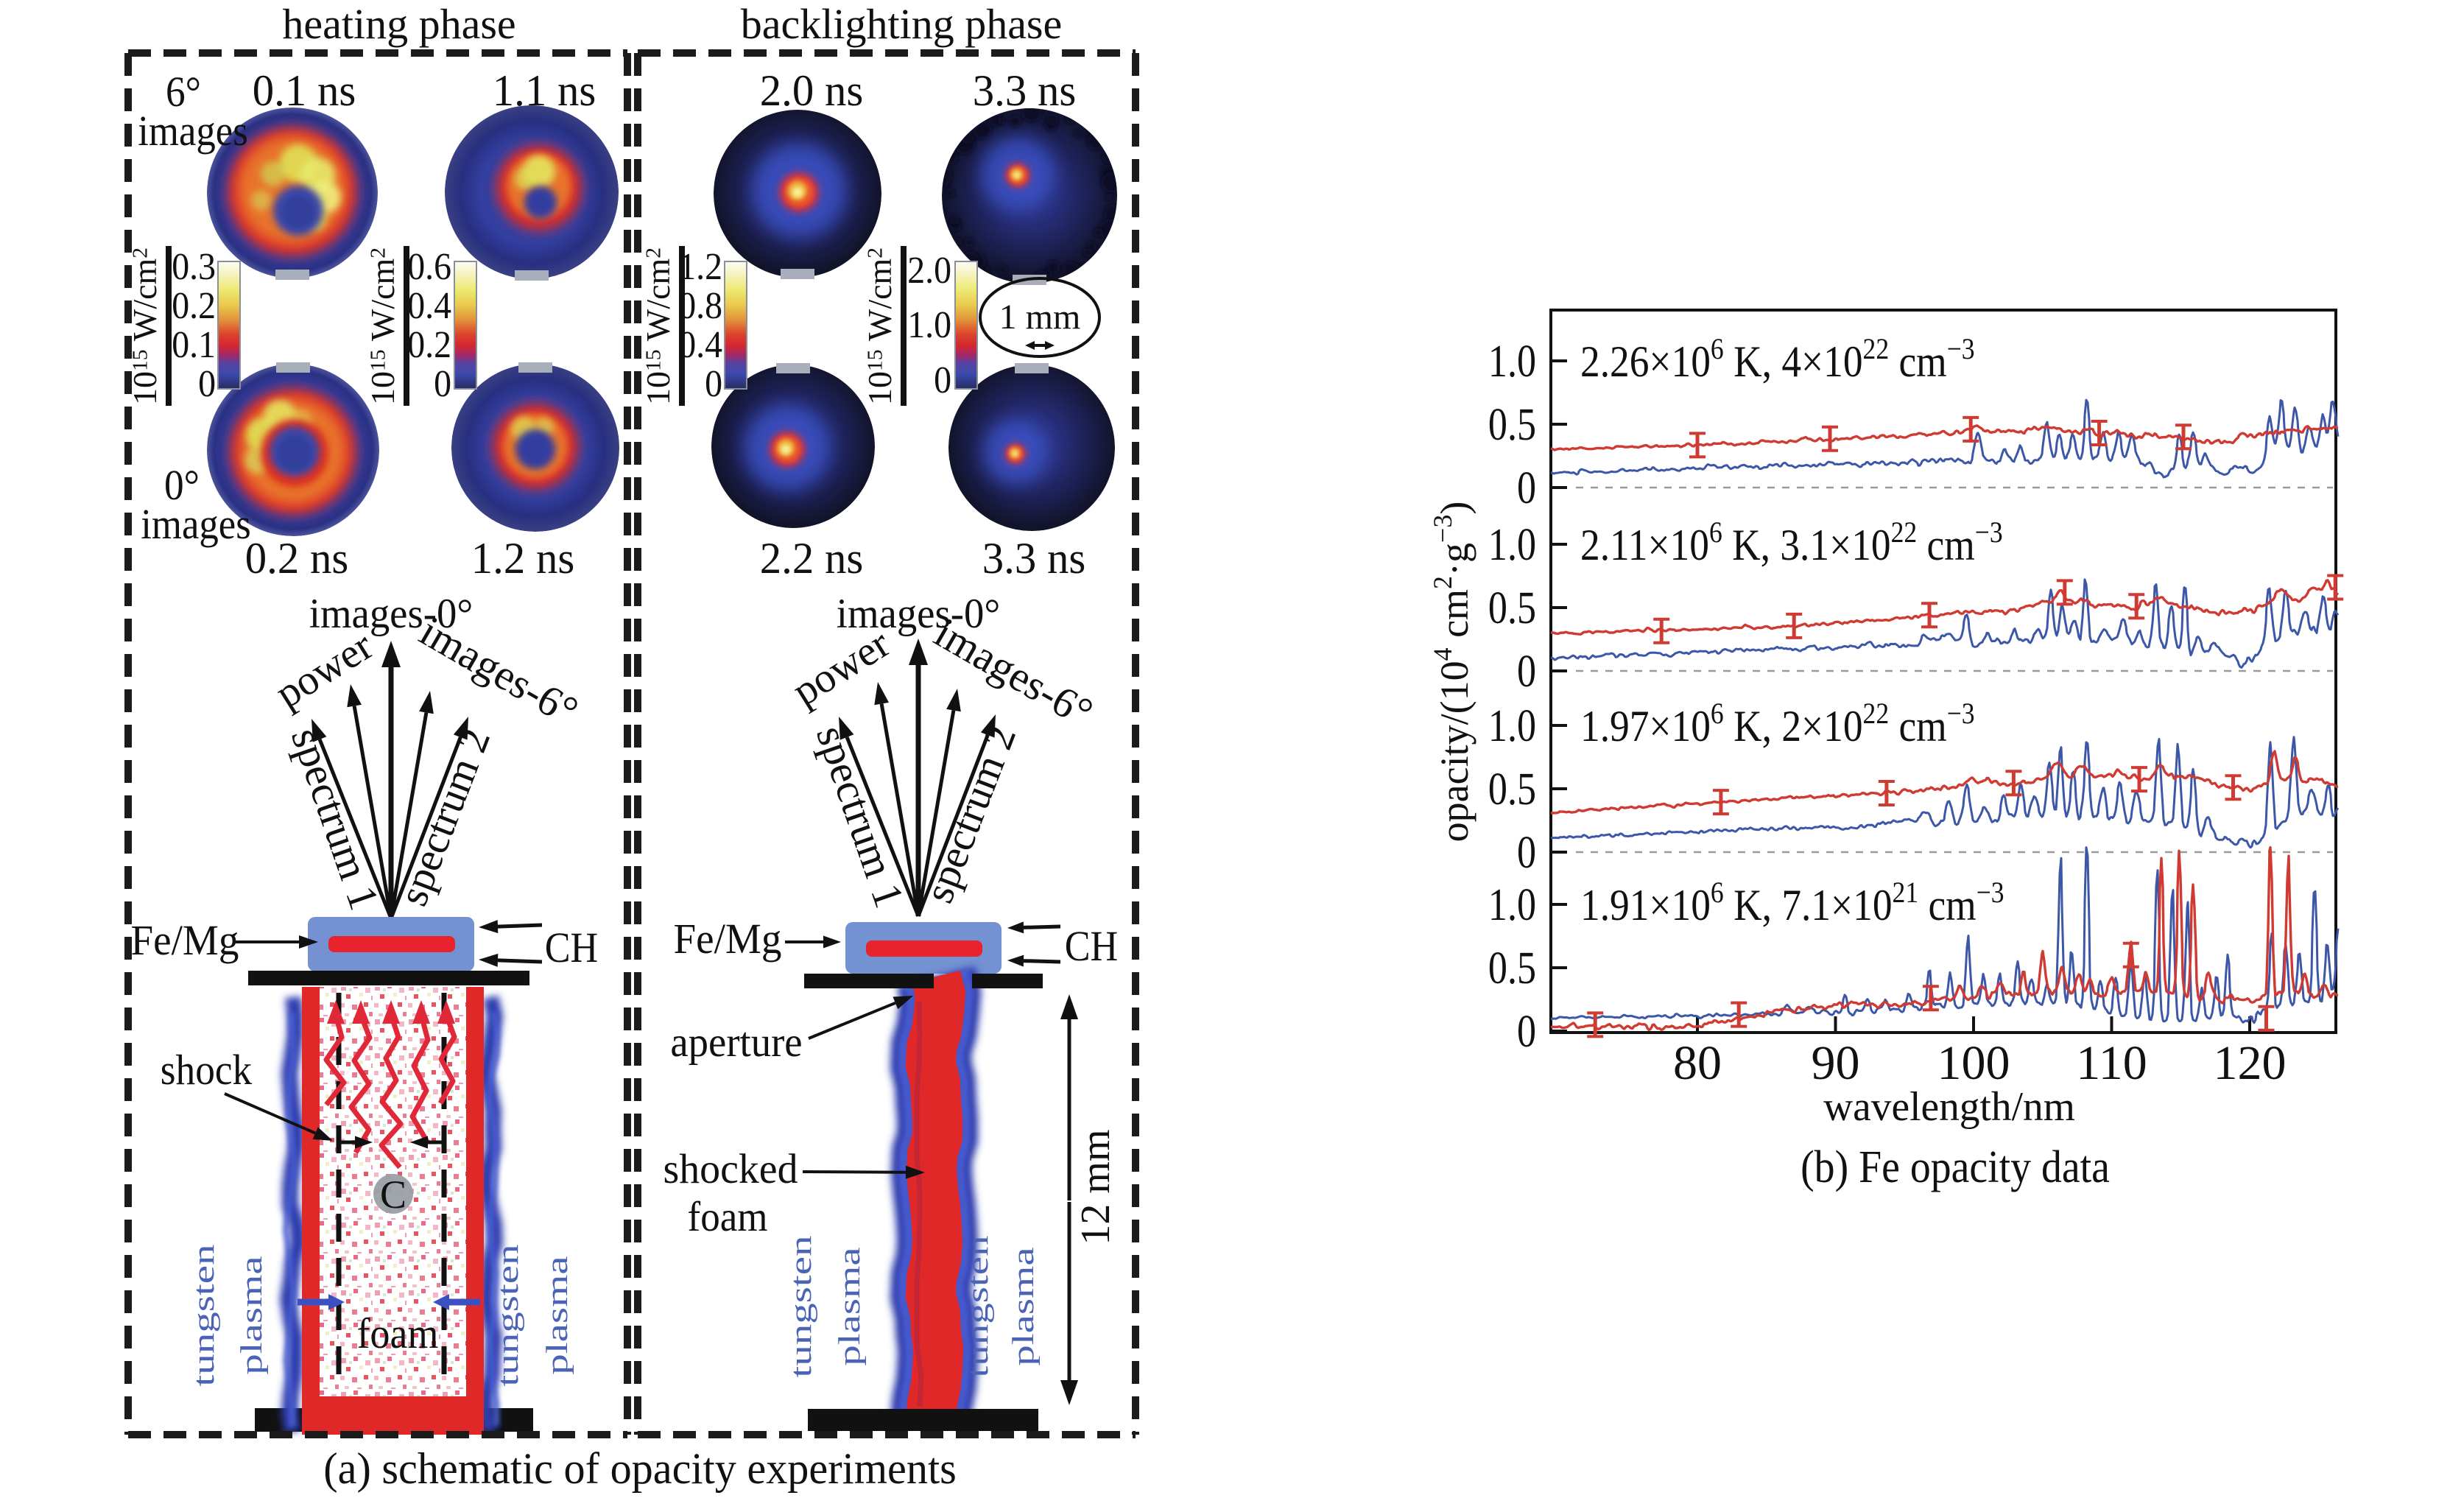 This screenshot has height=1498, width=2464. What do you see at coordinates (1792, 903) in the screenshot?
I see `svg-text: 1.91×106​ K, 7.1×1021​ cm−3​` at bounding box center [1792, 903].